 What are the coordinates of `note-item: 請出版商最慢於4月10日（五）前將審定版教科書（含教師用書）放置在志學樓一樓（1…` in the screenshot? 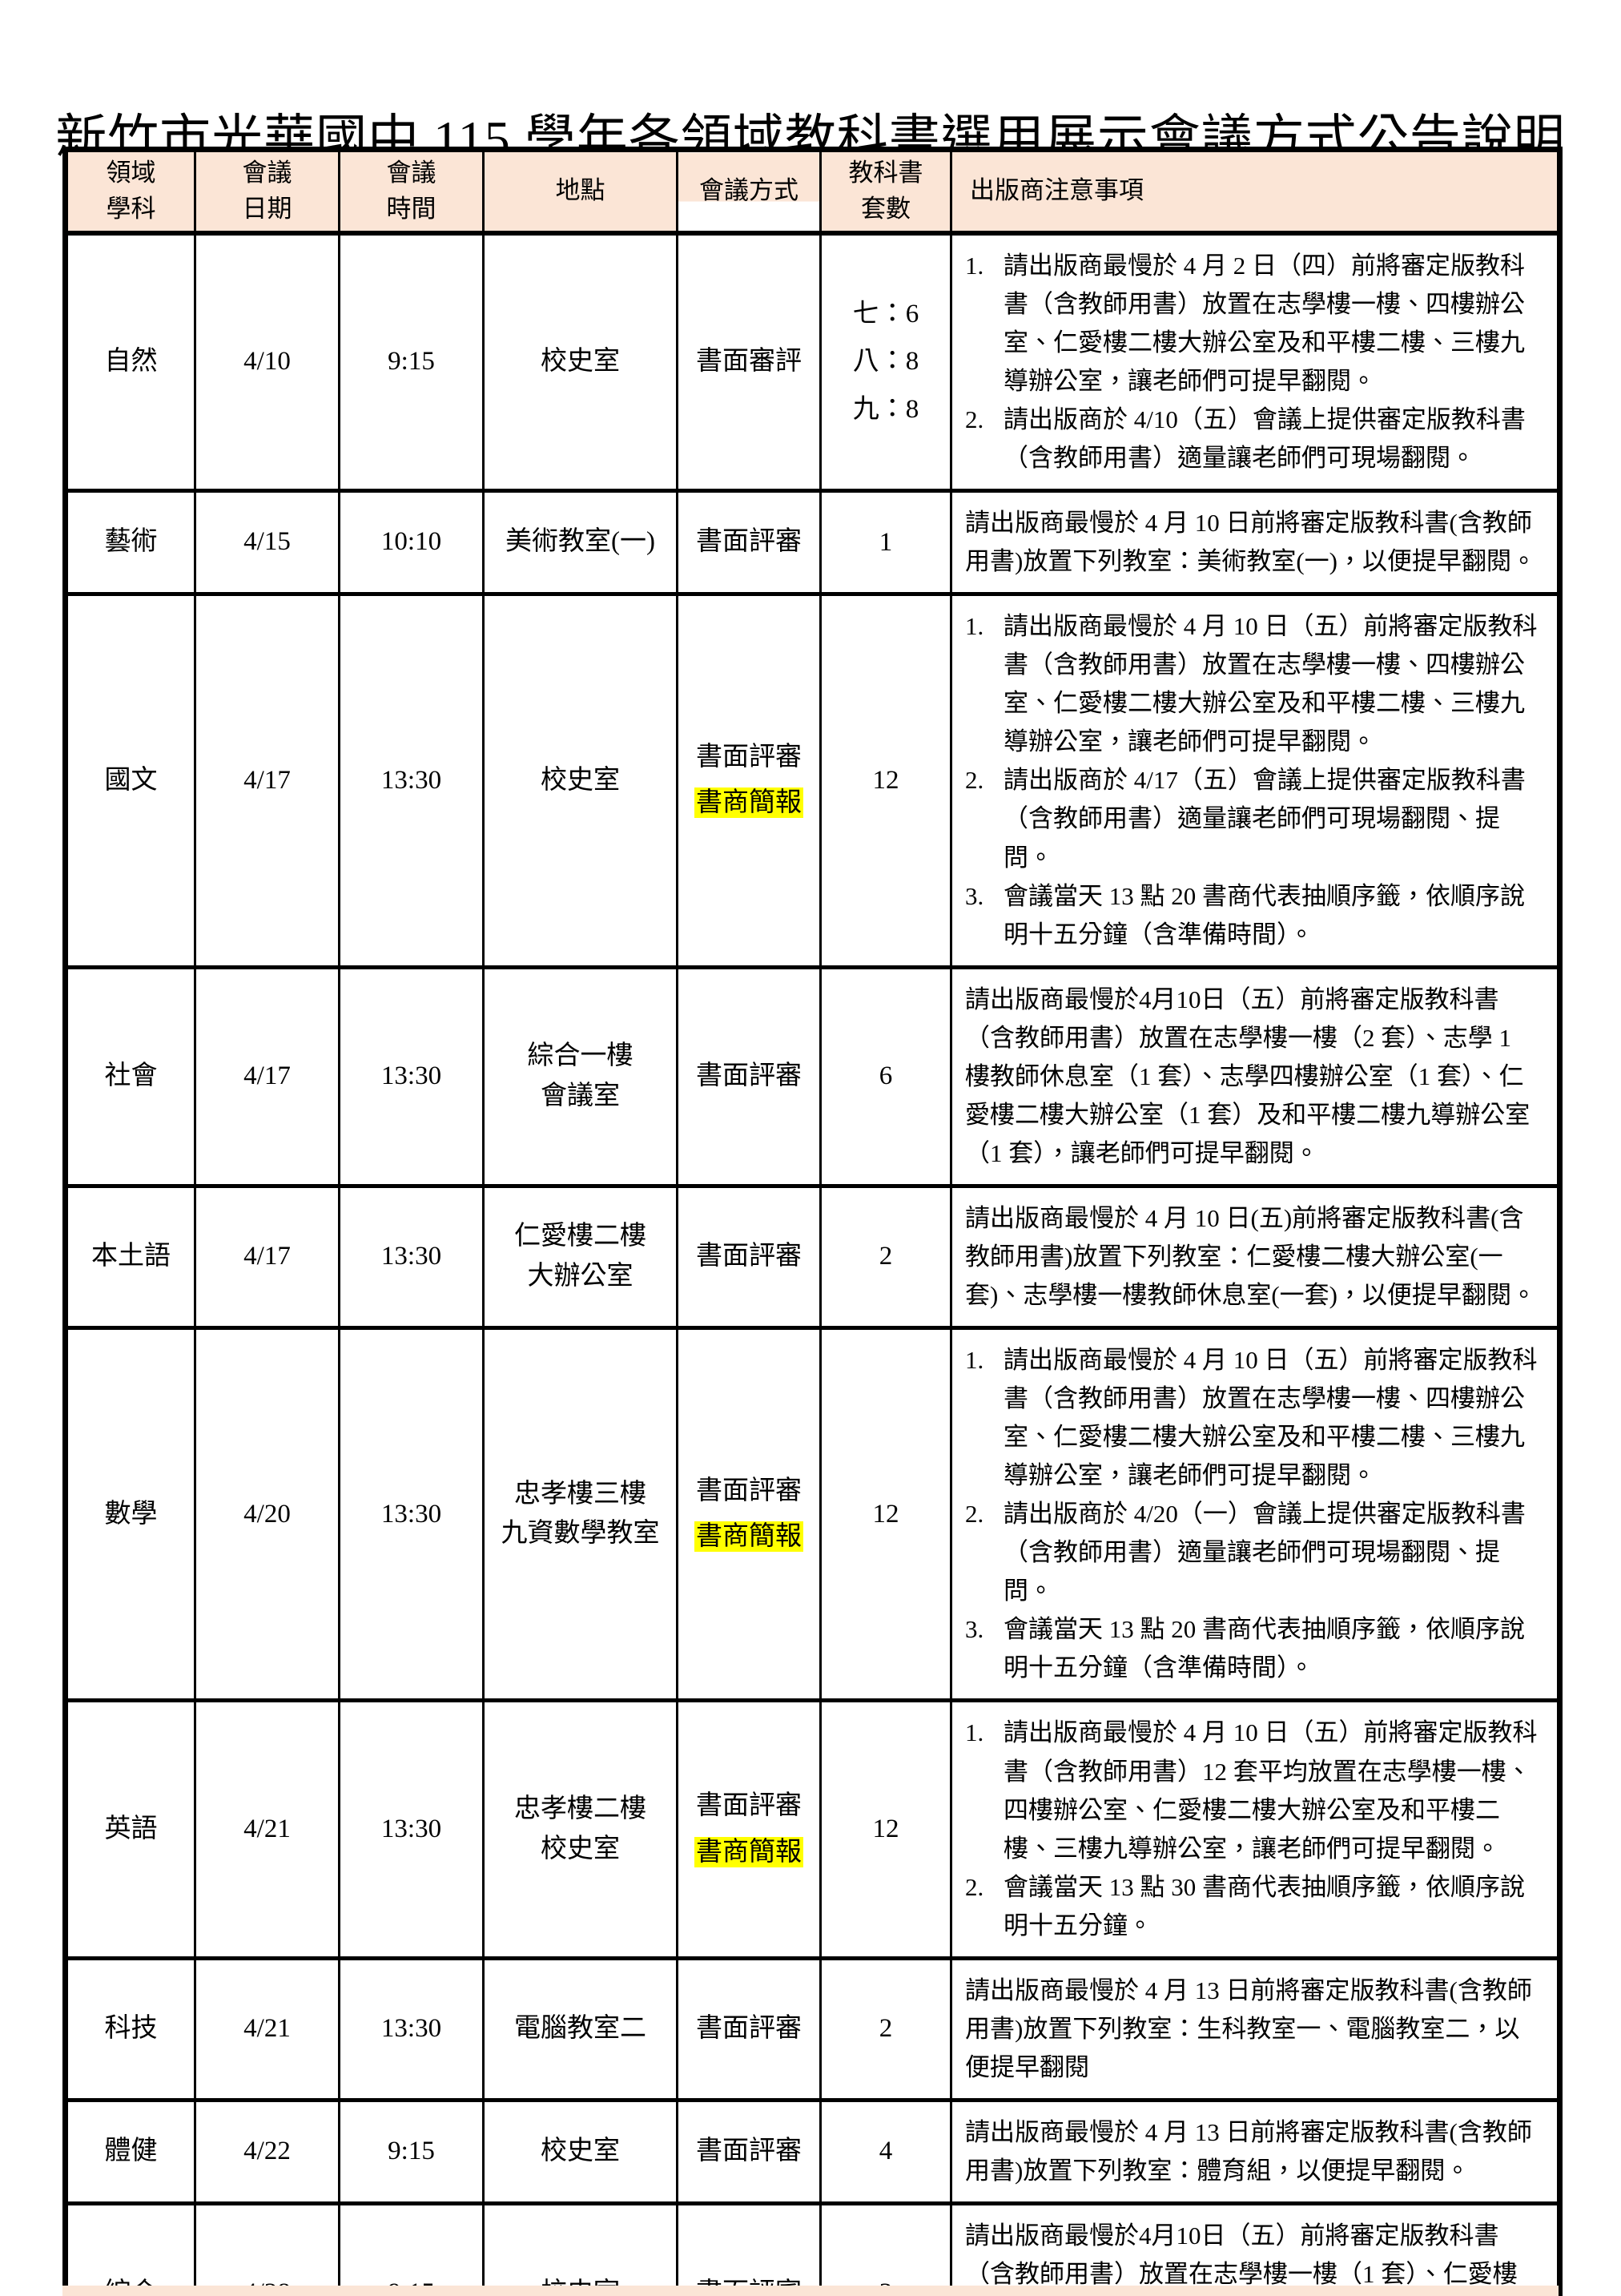 It's located at (1252, 2256).